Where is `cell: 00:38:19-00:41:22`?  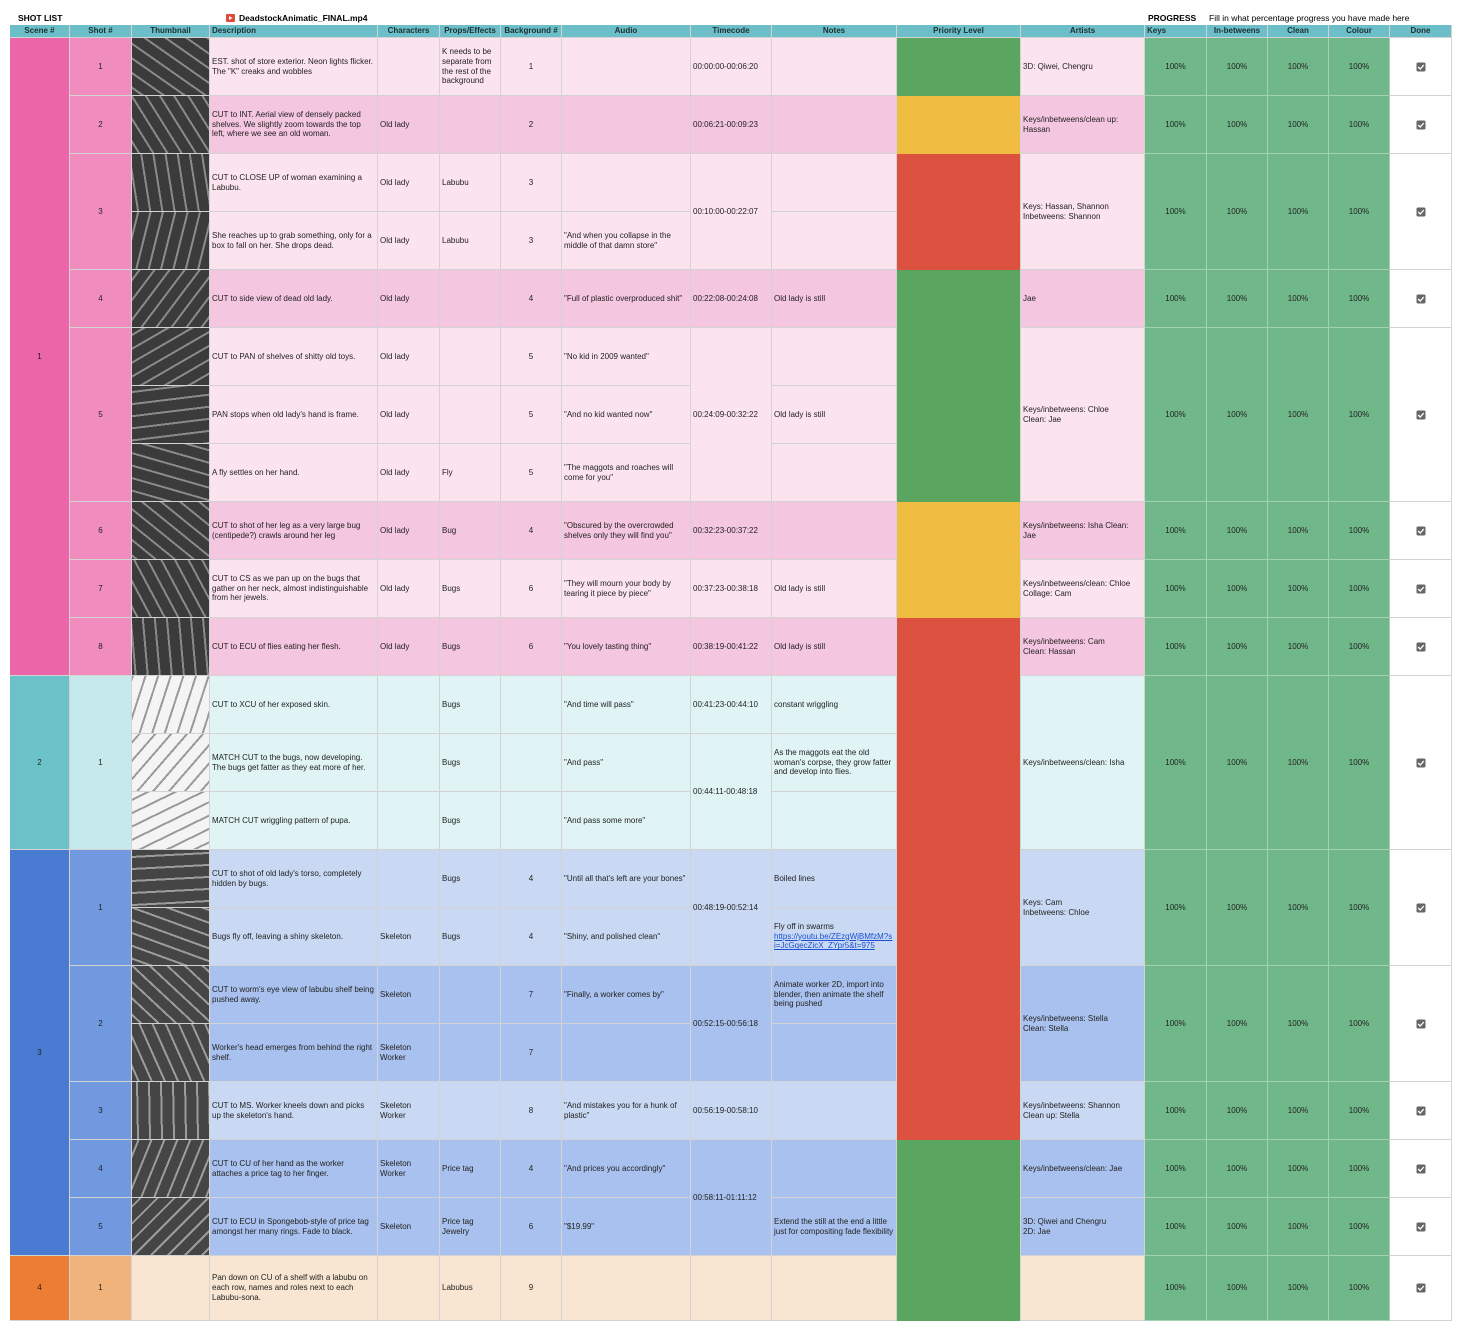
cell: 00:38:19-00:41:22 is located at coordinates (731, 647).